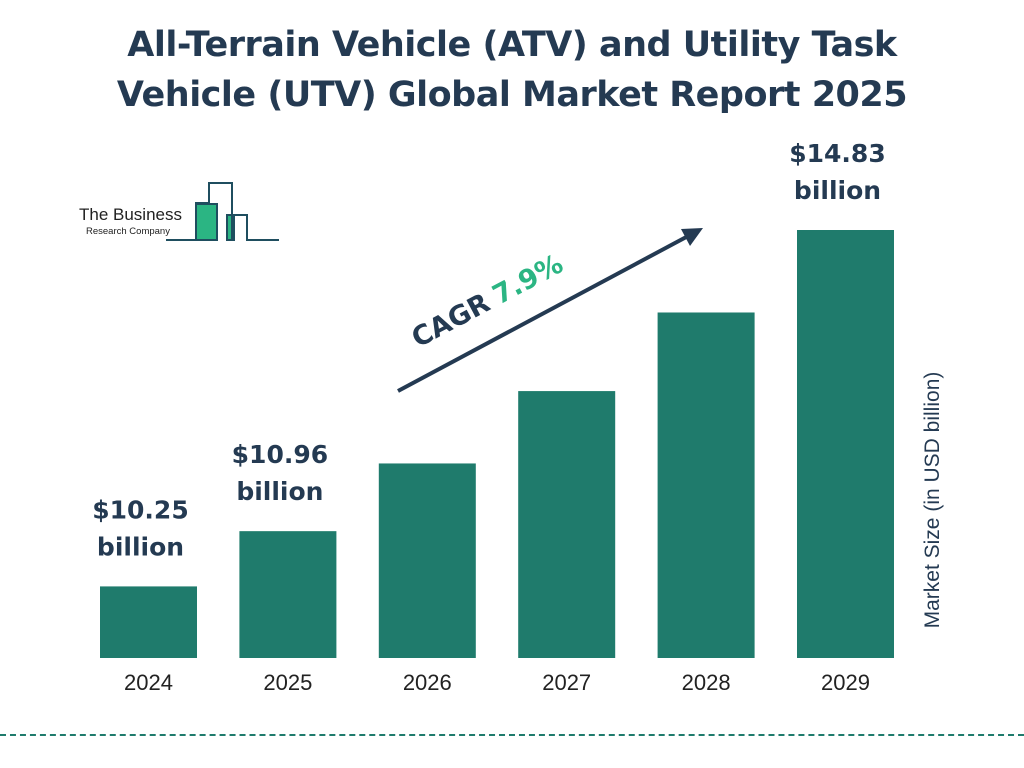 The height and width of the screenshot is (768, 1024). What do you see at coordinates (427, 682) in the screenshot?
I see `x-tick-label: 2026` at bounding box center [427, 682].